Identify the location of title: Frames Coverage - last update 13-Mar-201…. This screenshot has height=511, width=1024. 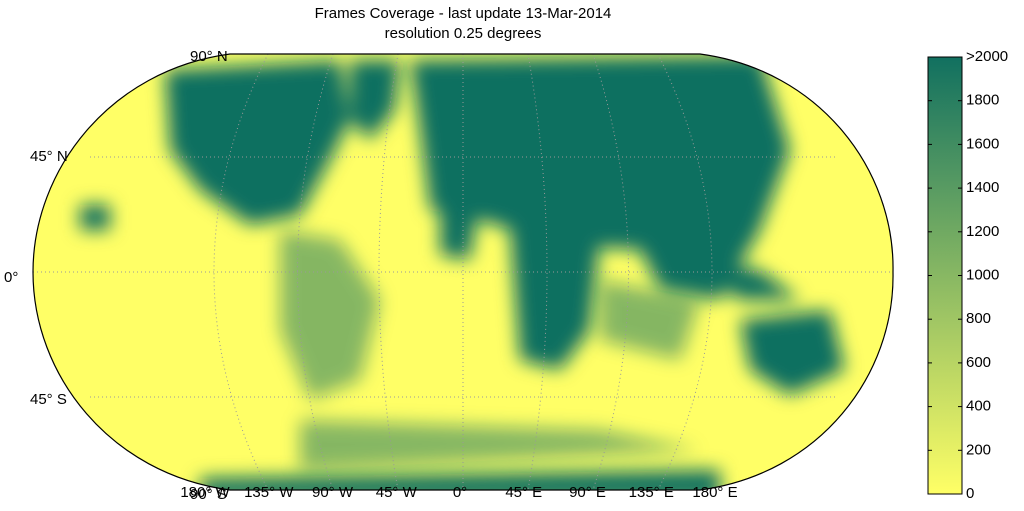
(463, 13).